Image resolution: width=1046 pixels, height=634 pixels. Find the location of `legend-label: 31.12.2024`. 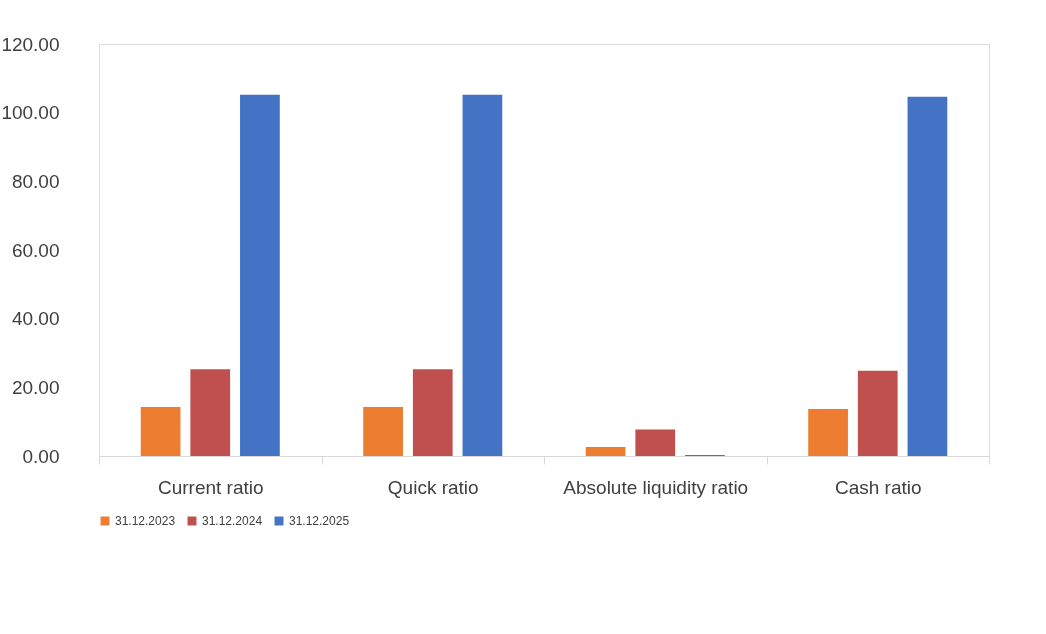

legend-label: 31.12.2024 is located at coordinates (232, 521).